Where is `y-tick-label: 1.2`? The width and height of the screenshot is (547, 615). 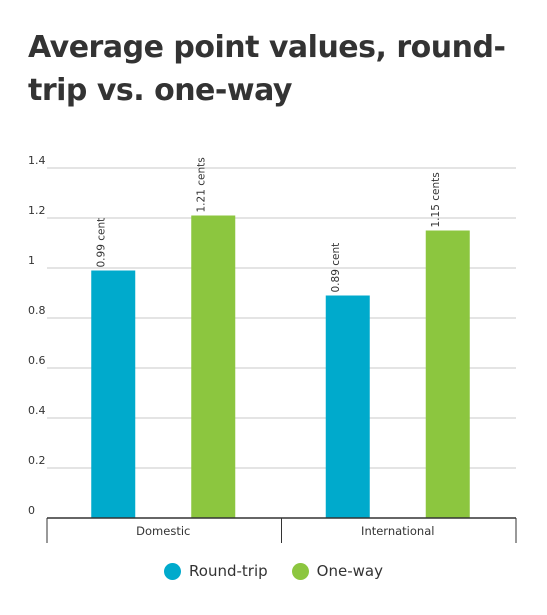 y-tick-label: 1.2 is located at coordinates (37, 210).